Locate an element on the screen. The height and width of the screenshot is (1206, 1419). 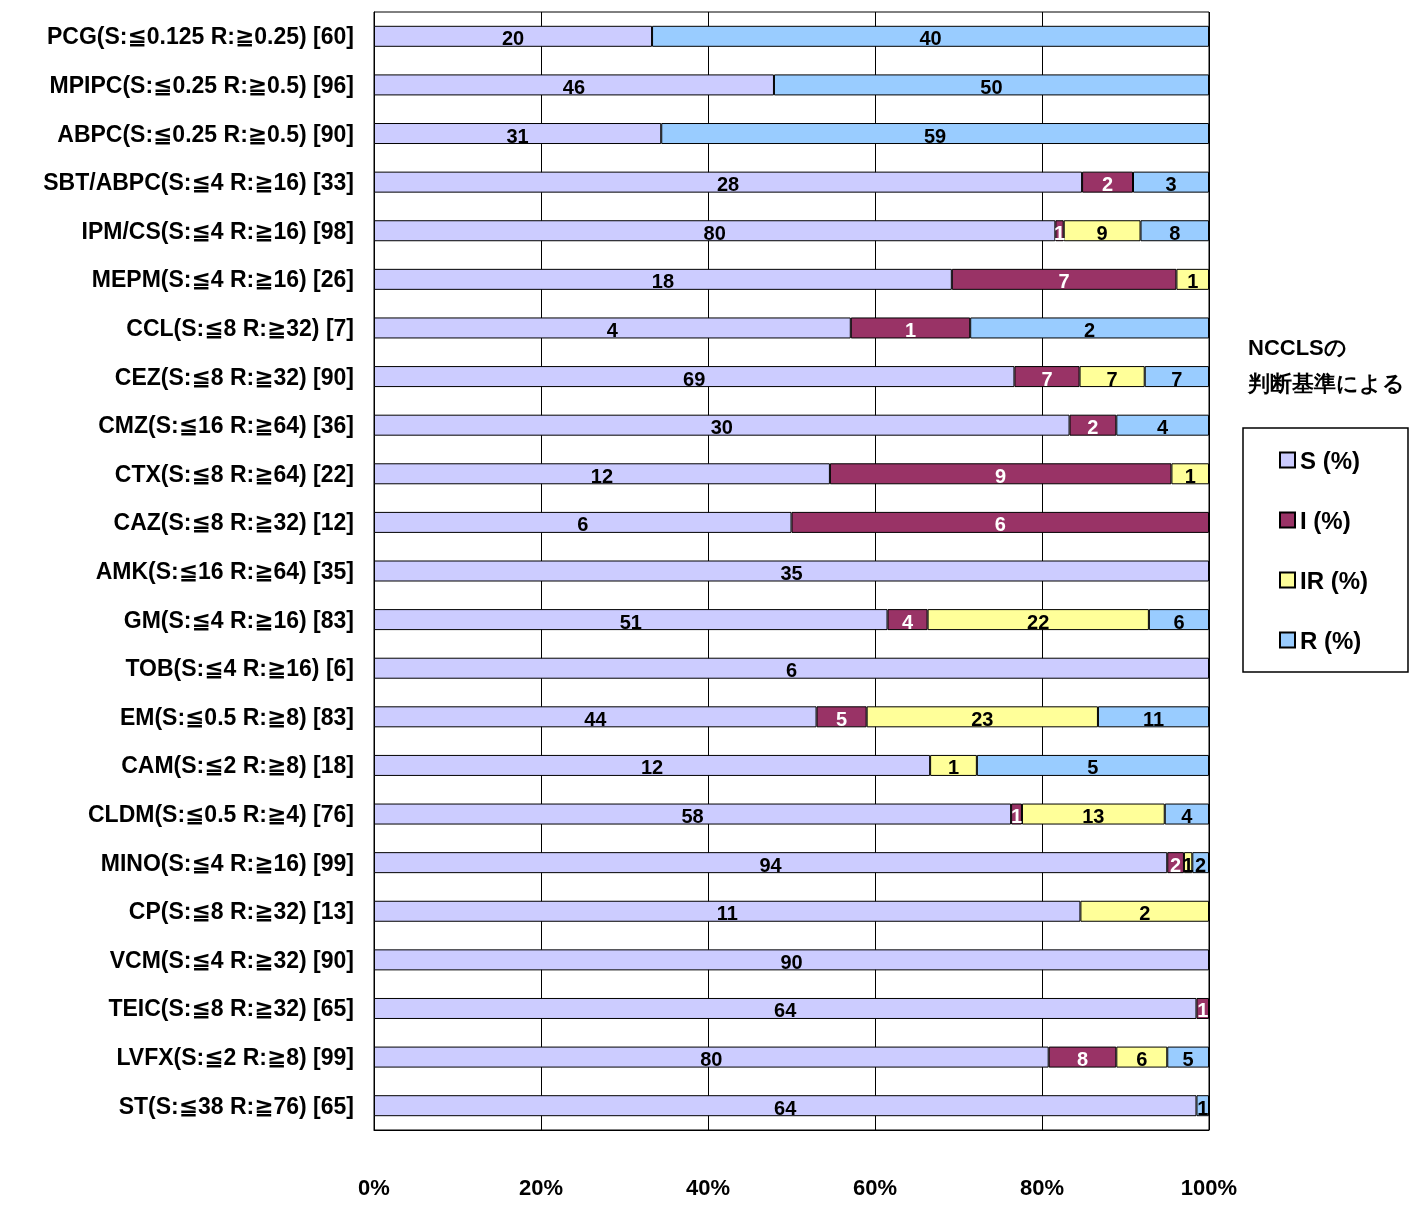
annotation: 50 is located at coordinates (991, 86).